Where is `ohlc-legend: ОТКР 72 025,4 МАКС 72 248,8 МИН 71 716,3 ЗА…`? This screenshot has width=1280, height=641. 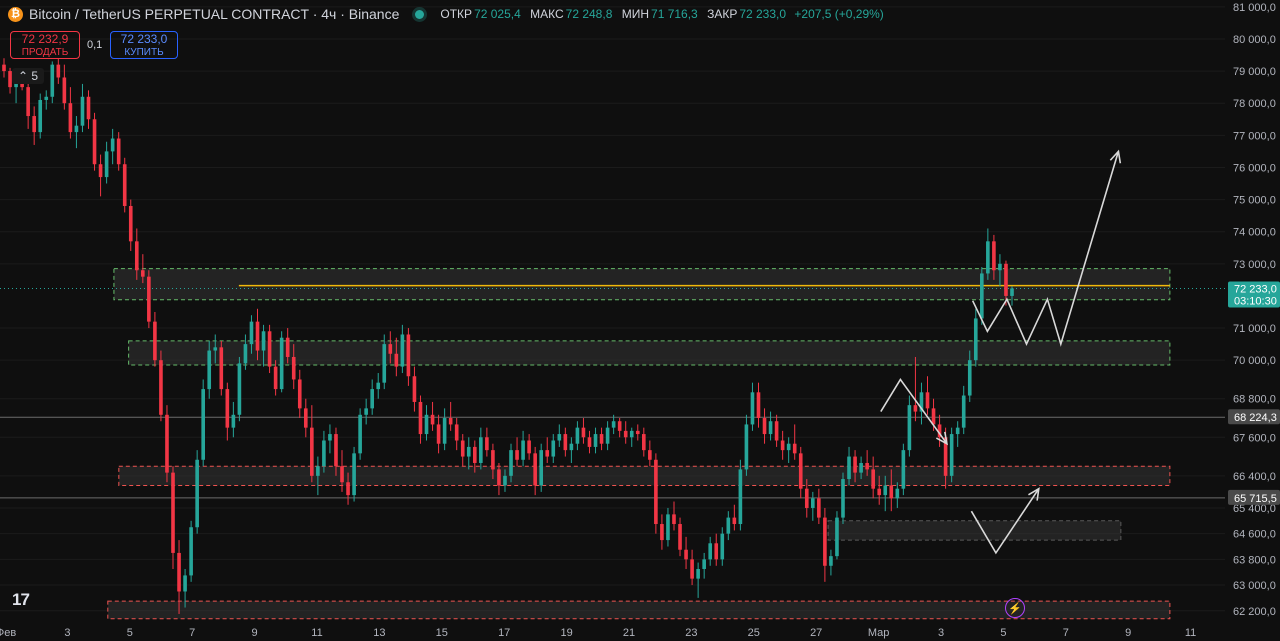
ohlc-legend: ОТКР 72 025,4 МАКС 72 248,8 МИН 71 716,3 ЗА… is located at coordinates (658, 14).